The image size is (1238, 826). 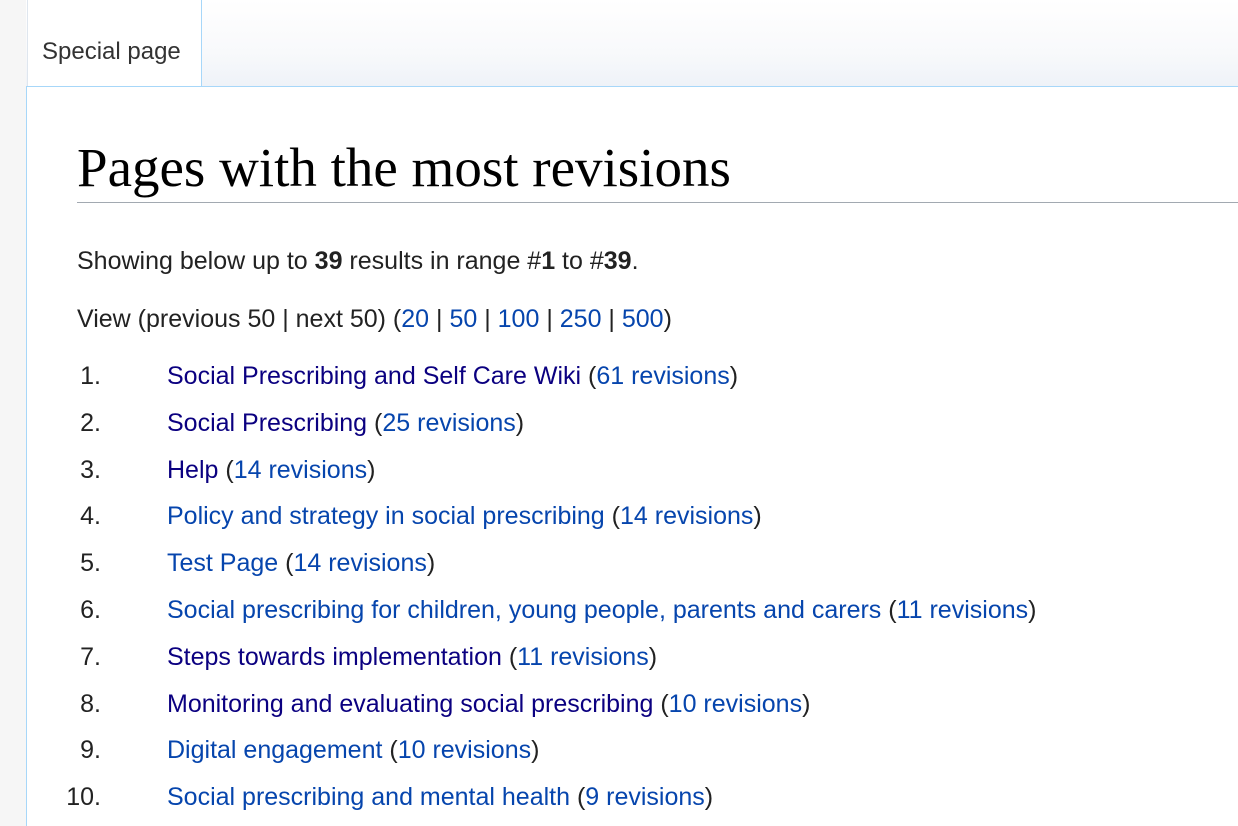 What do you see at coordinates (90, 469) in the screenshot?
I see `item-number: 3.` at bounding box center [90, 469].